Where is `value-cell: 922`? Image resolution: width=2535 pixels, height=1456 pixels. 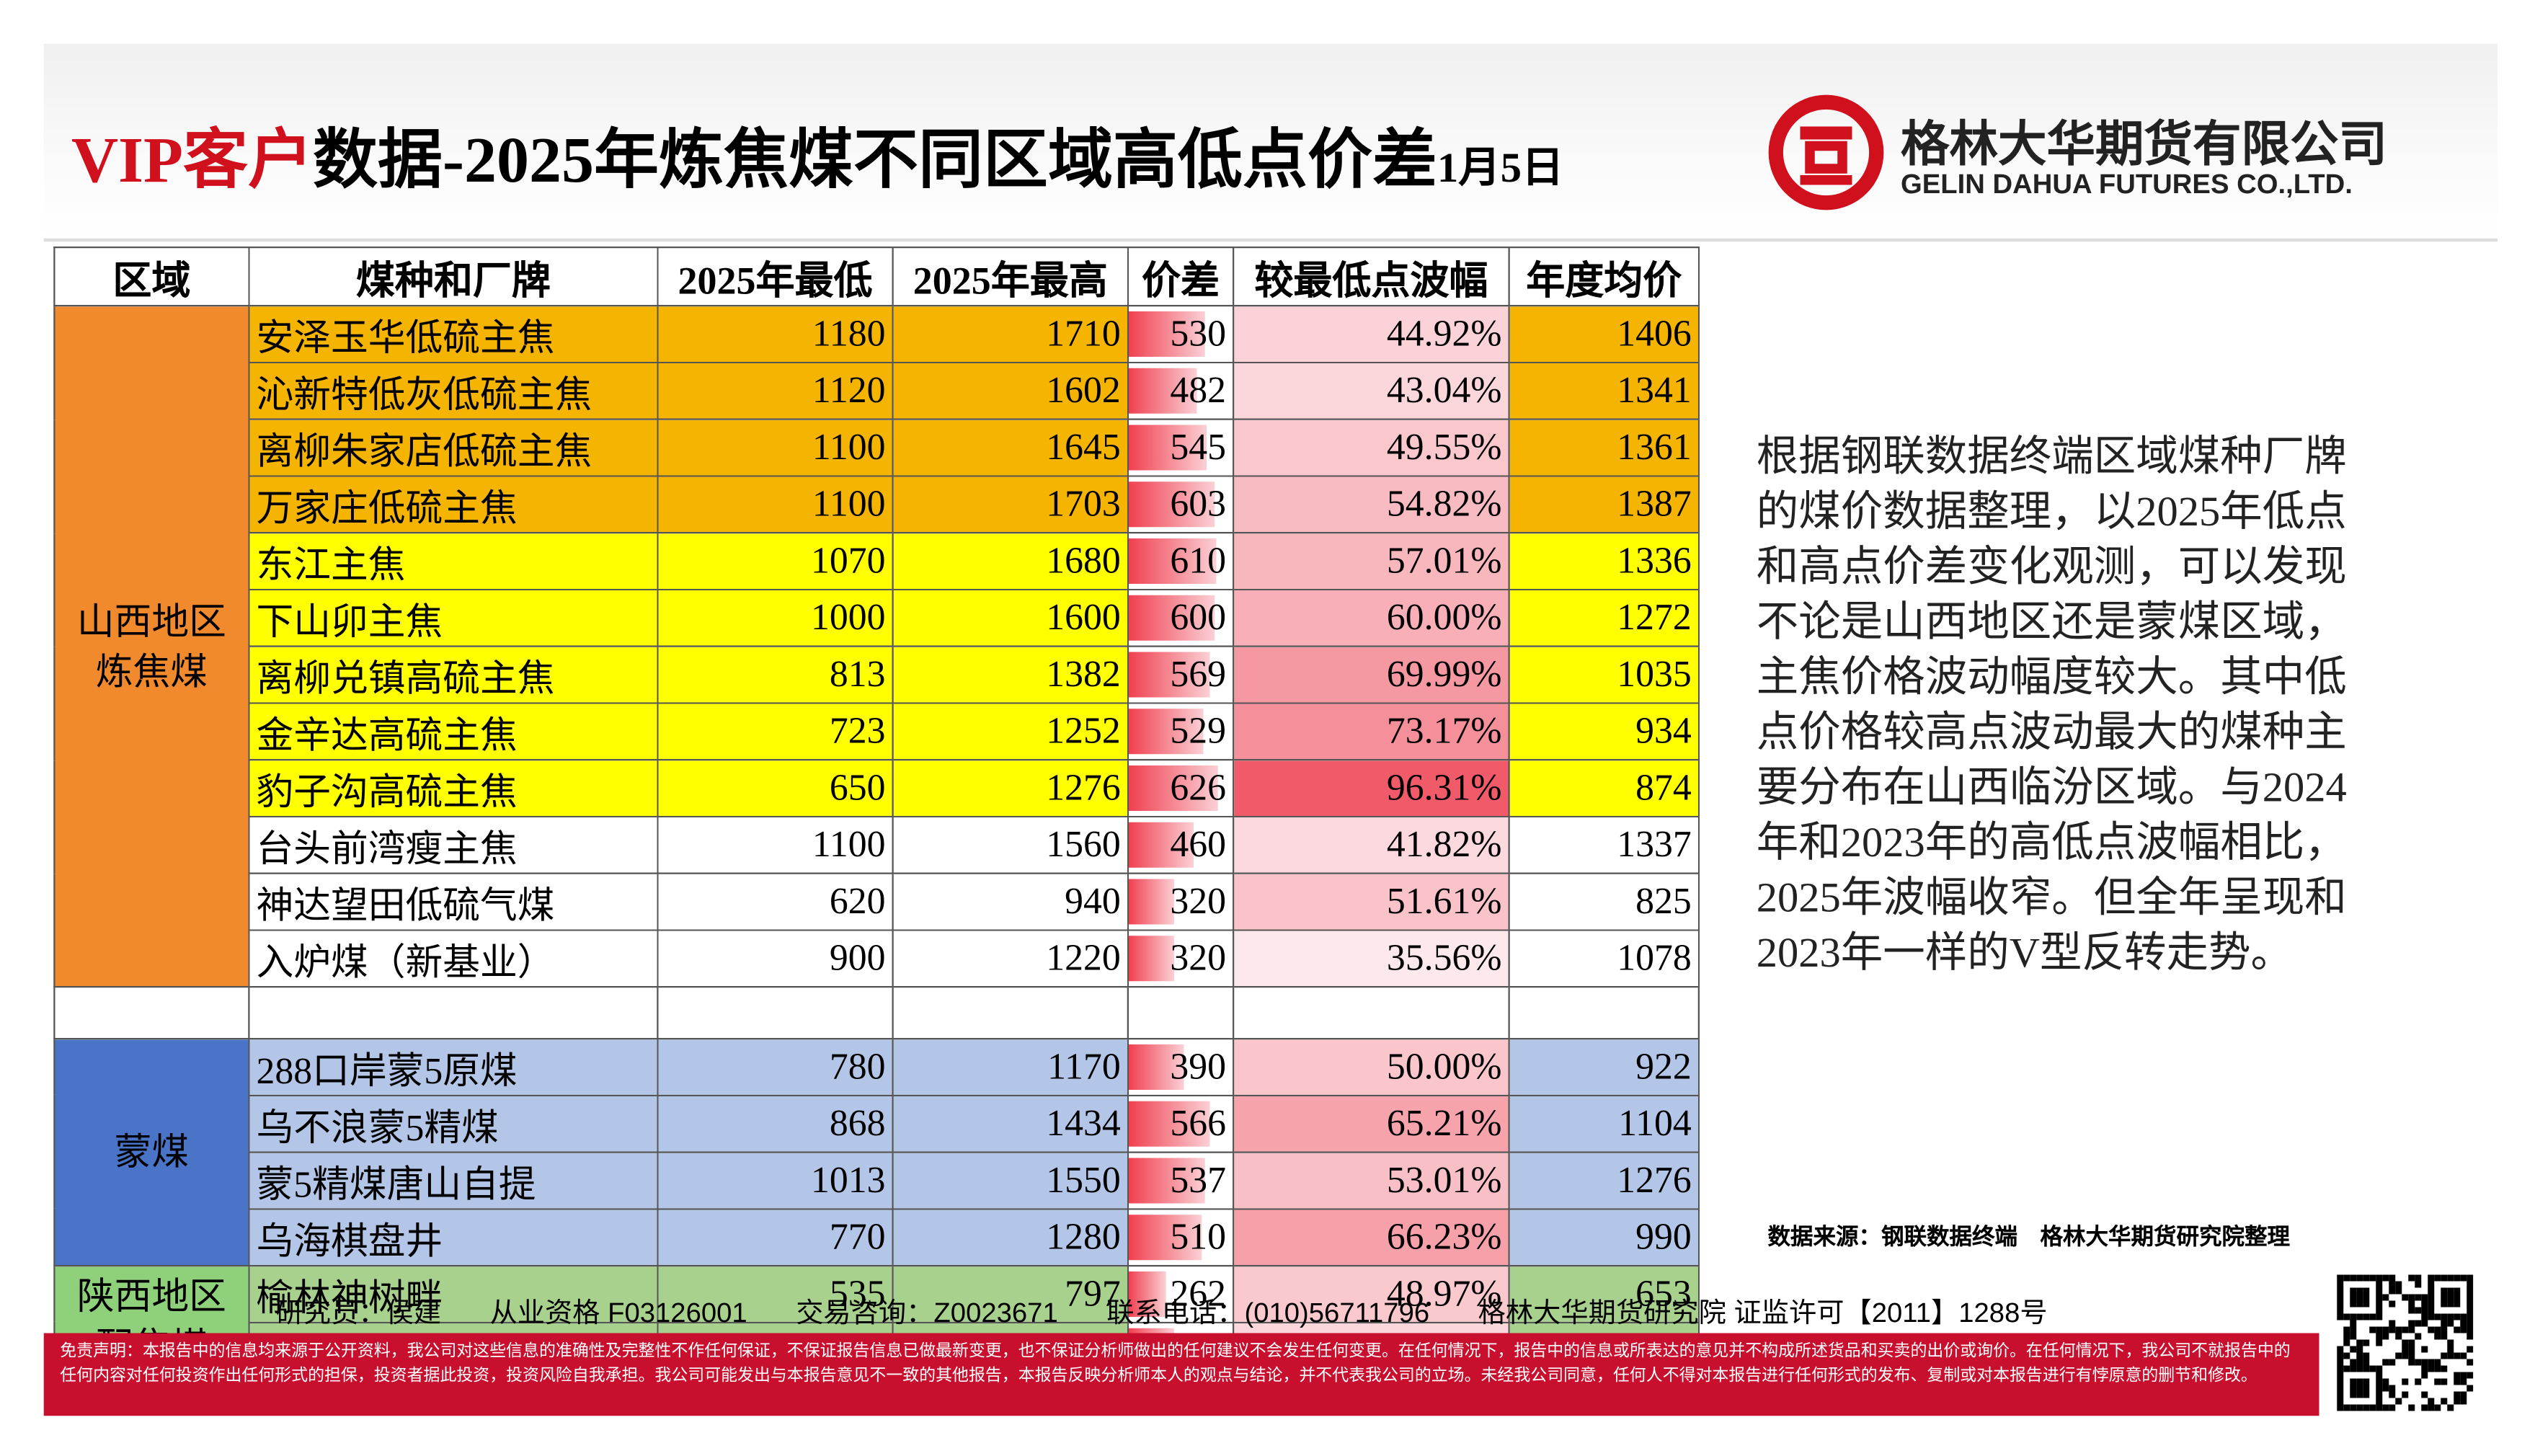 value-cell: 922 is located at coordinates (1604, 1066).